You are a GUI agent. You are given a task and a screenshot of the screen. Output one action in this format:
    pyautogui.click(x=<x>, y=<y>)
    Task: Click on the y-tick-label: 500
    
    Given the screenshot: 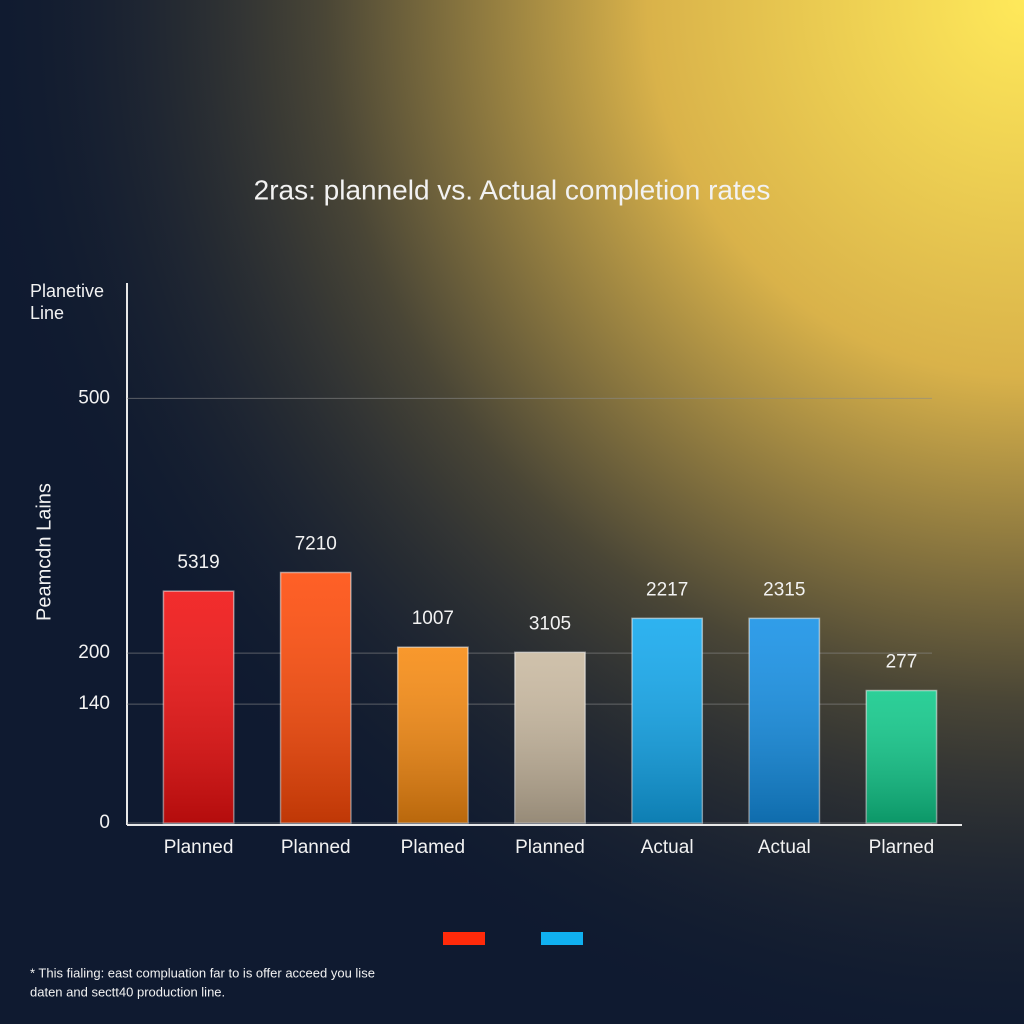 What is the action you would take?
    pyautogui.click(x=94, y=397)
    